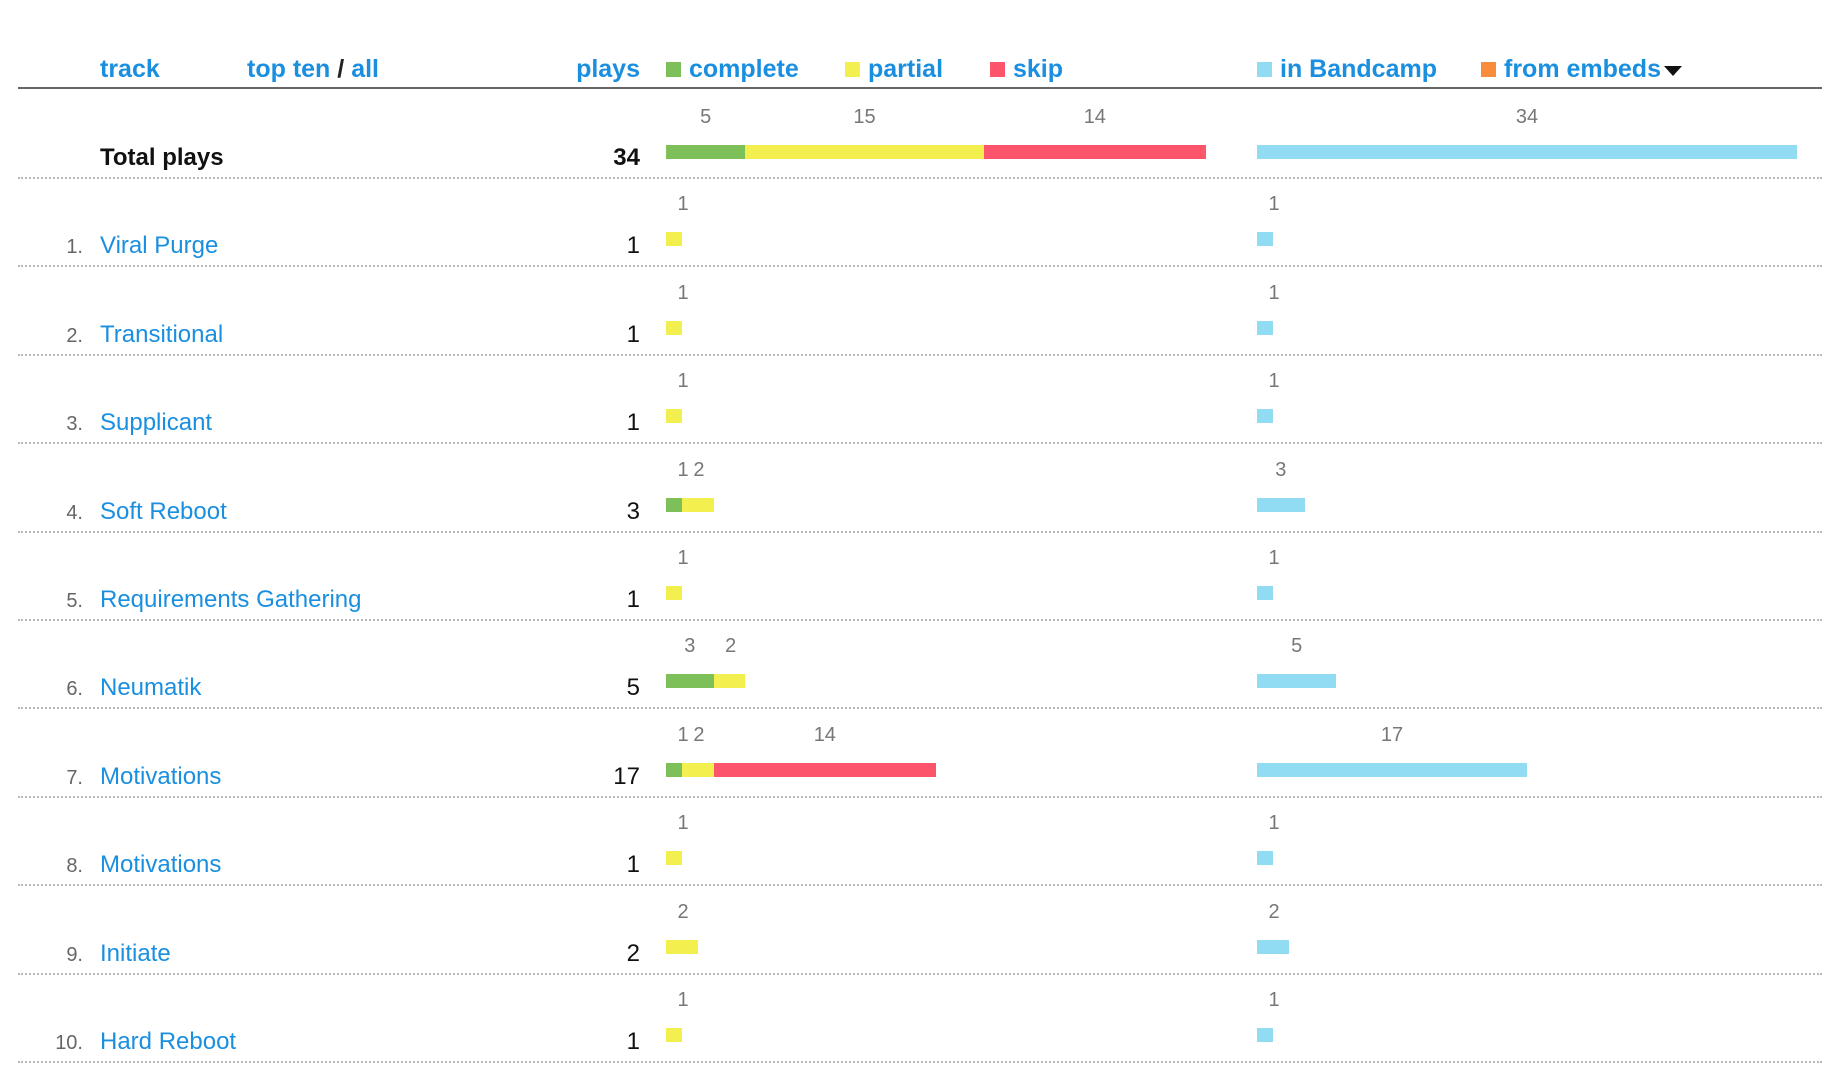  What do you see at coordinates (920, 88) in the screenshot?
I see `header-divider` at bounding box center [920, 88].